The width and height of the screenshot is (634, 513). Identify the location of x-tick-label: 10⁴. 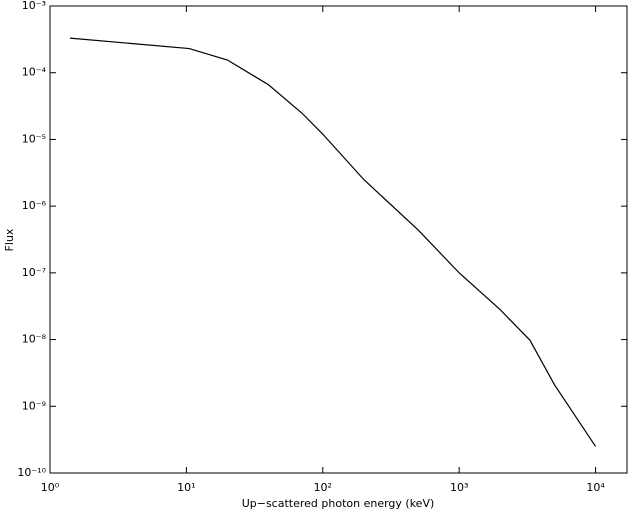
(595, 487).